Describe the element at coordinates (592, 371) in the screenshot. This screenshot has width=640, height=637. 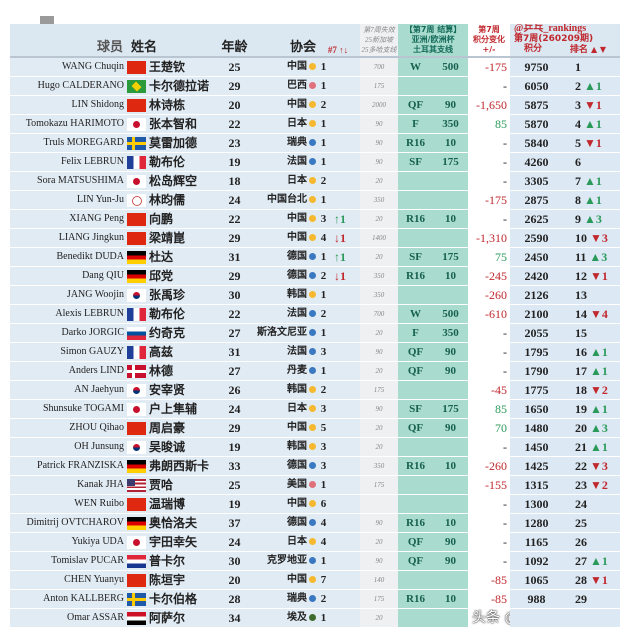
I see `rank-cell: 17 ▲1` at that location.